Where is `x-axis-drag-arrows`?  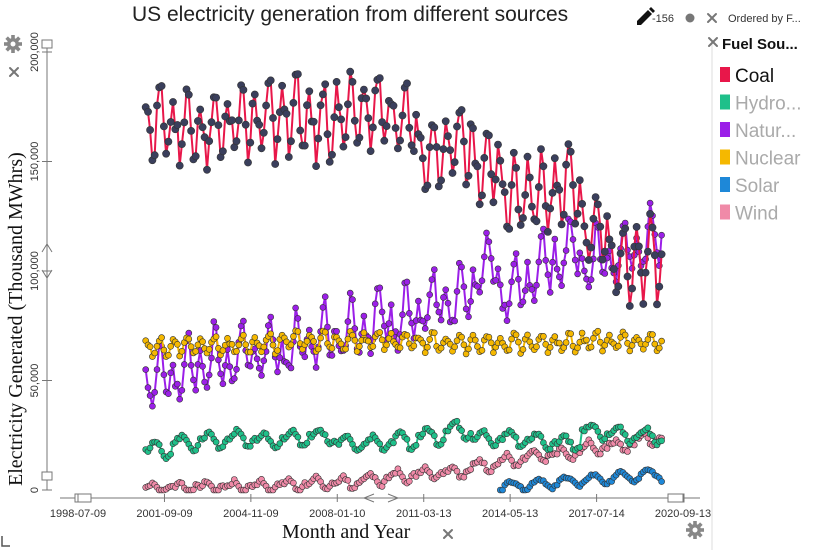 x-axis-drag-arrows is located at coordinates (381, 498).